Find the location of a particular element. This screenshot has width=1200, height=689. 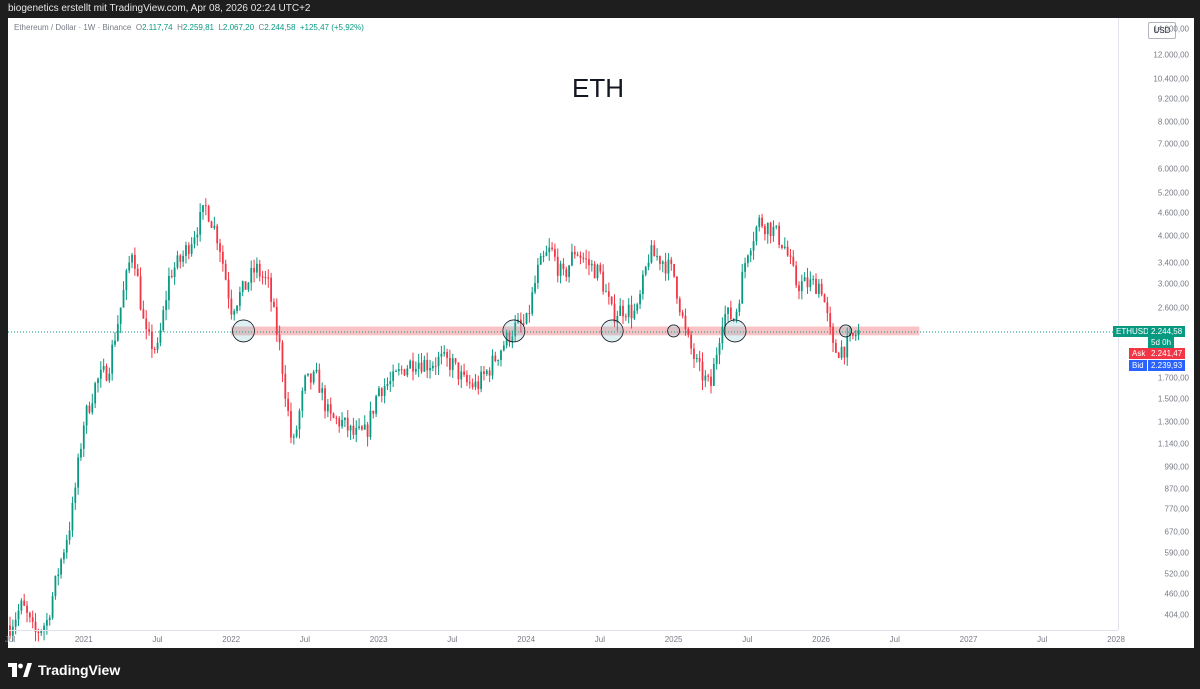

high-value: 2.259,81 is located at coordinates (198, 27).